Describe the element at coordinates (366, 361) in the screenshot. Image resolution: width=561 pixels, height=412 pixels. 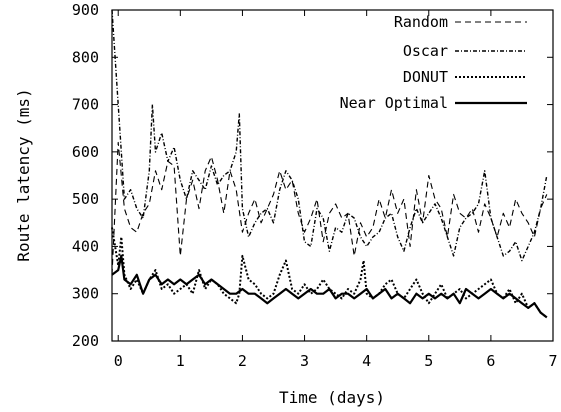
I see `x-tick-label: 4` at that location.